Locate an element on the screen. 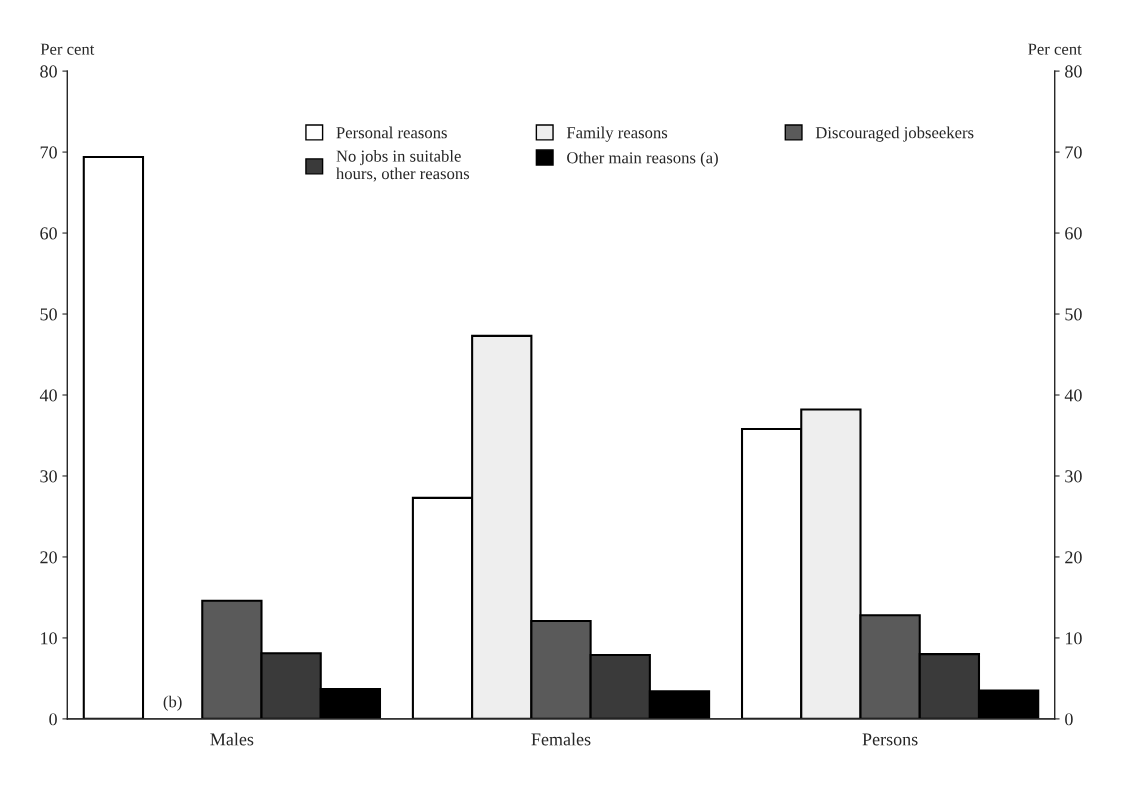 This screenshot has height=790, width=1122. y-tick-label: 70 is located at coordinates (48, 152).